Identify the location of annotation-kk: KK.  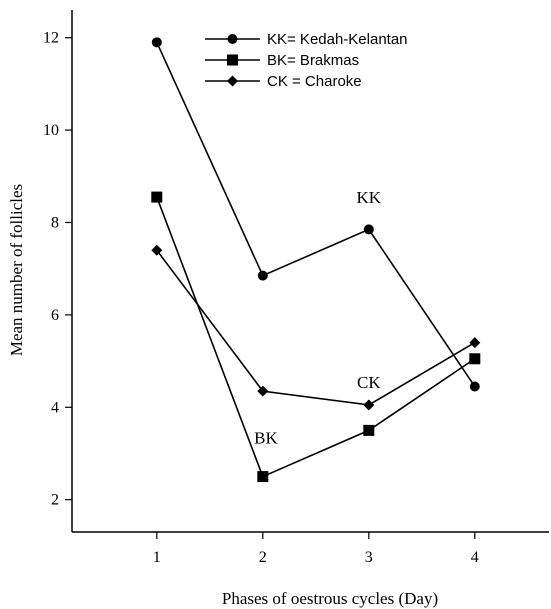
(369, 197).